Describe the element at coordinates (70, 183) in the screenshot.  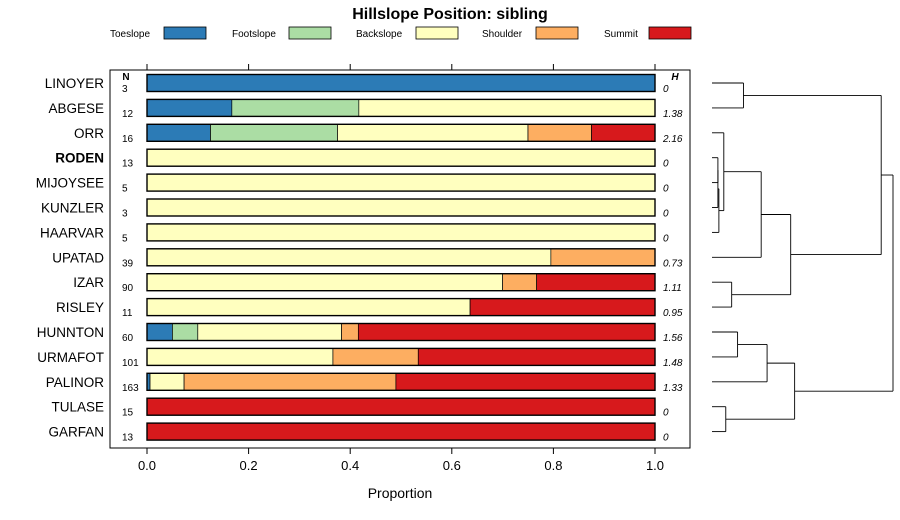
I see `row-label-mijoysee: MIJOYSEE` at that location.